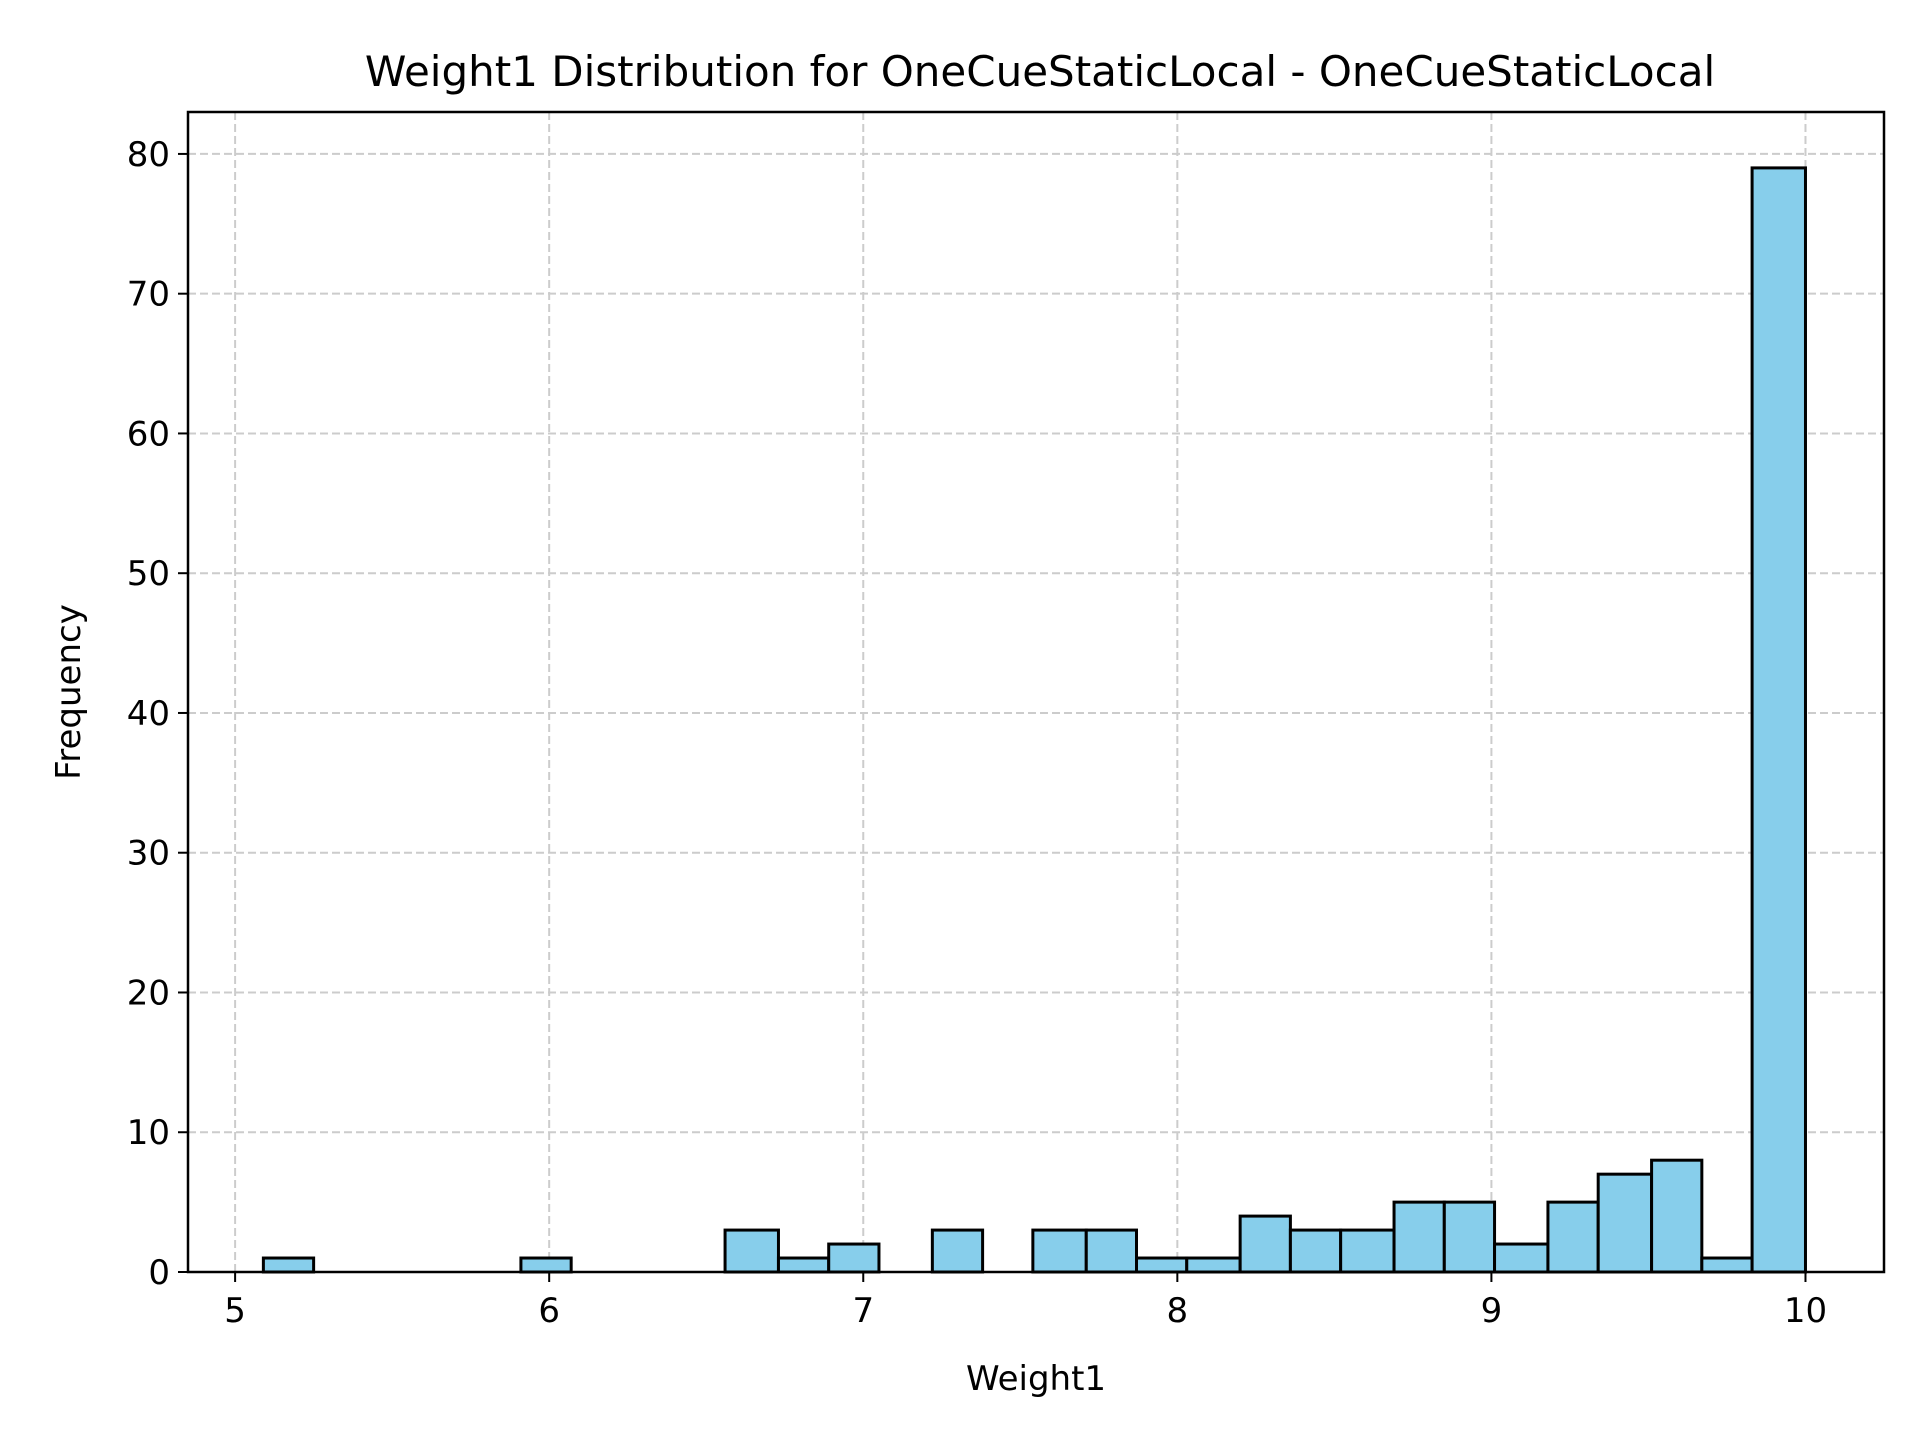 The width and height of the screenshot is (1920, 1440). What do you see at coordinates (148, 574) in the screenshot?
I see `y-tick-label: 50` at bounding box center [148, 574].